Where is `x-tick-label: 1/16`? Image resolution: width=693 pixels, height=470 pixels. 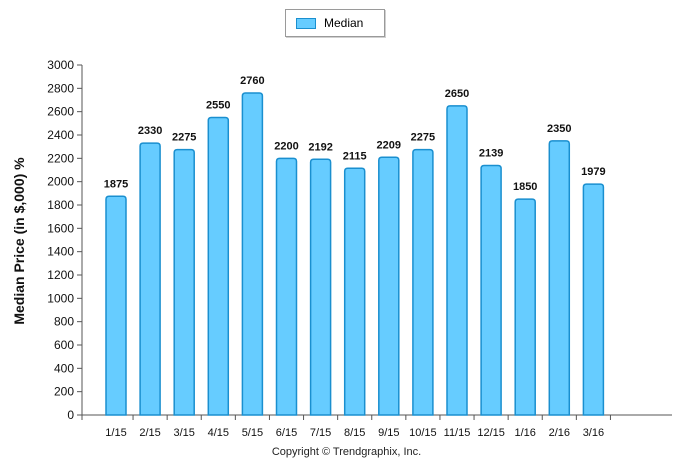
x-tick-label: 1/16 is located at coordinates (524, 433).